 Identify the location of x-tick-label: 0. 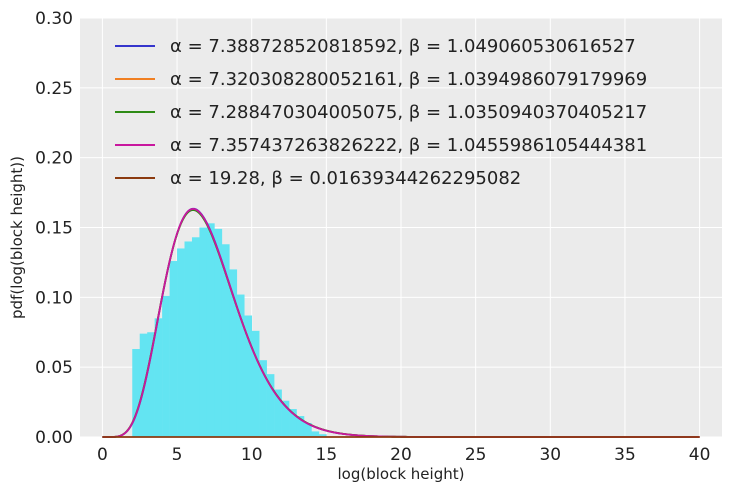
(102, 455).